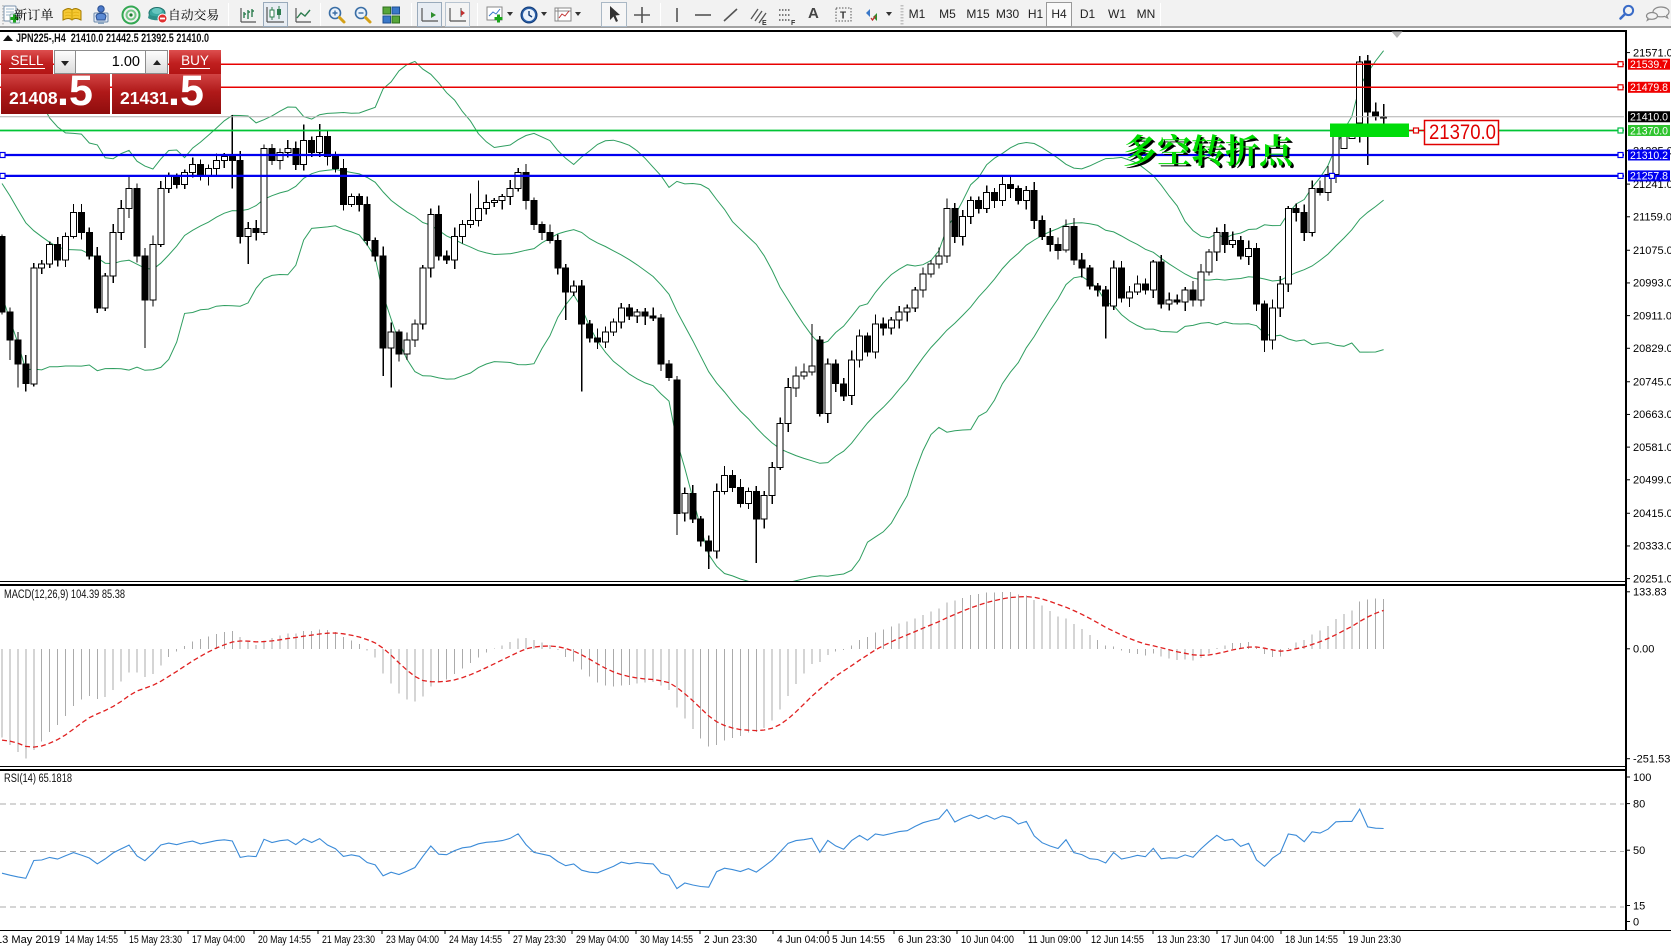  Describe the element at coordinates (764, 23) in the screenshot. I see `svg-text: E` at that location.